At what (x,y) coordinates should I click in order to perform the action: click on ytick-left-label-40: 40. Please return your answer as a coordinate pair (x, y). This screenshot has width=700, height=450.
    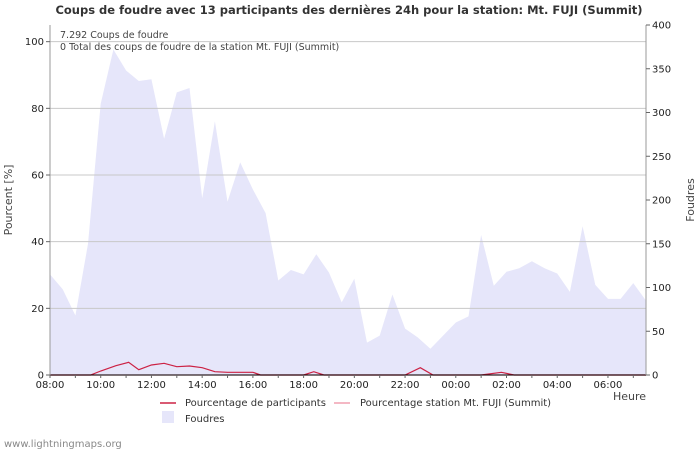
    Looking at the image, I should click on (37, 242).